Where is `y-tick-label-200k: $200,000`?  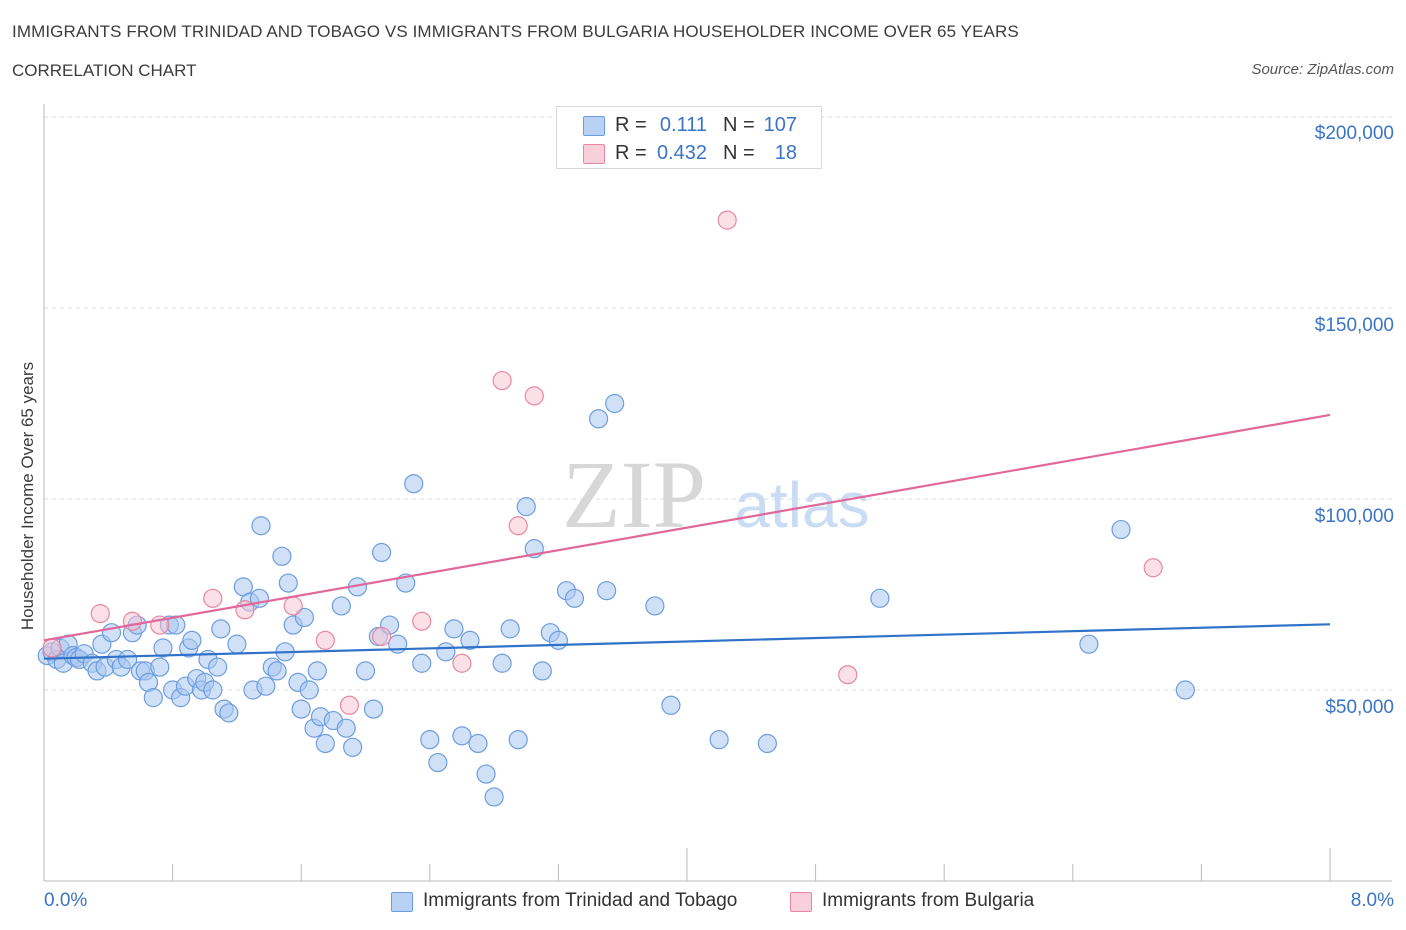
y-tick-label-200k: $200,000 is located at coordinates (1354, 133).